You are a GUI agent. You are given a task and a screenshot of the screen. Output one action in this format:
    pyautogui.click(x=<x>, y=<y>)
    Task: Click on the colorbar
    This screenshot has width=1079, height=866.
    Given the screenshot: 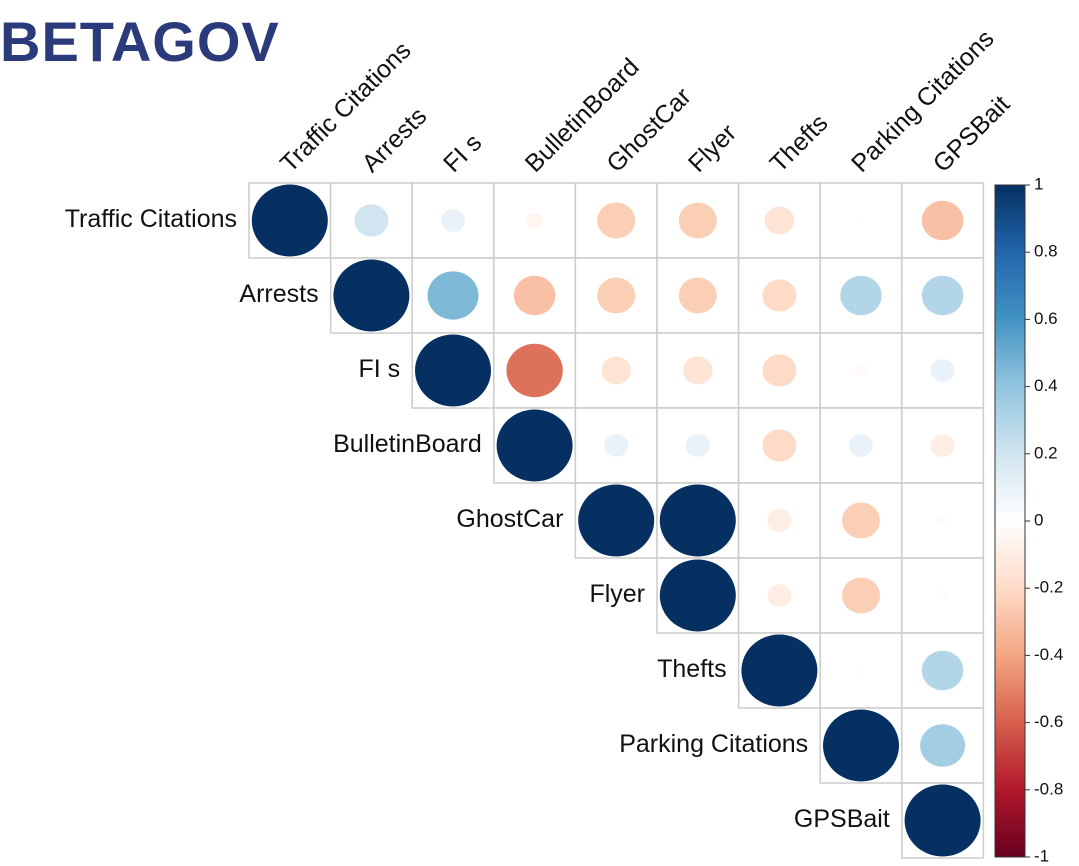 What is the action you would take?
    pyautogui.click(x=1010, y=521)
    